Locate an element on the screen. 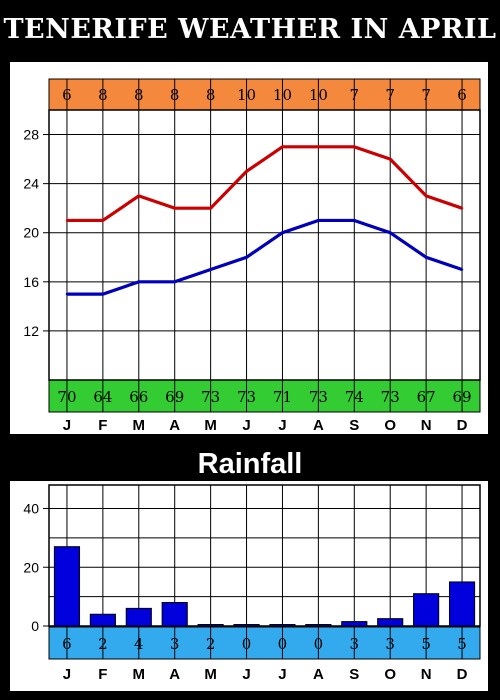  humidity-value: 70 is located at coordinates (66, 397).